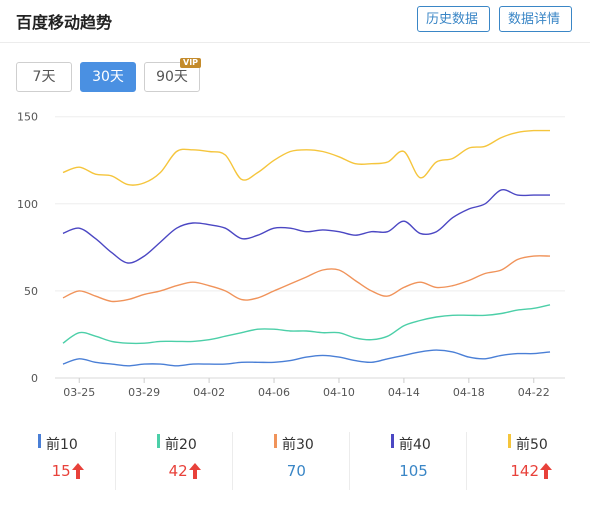 The height and width of the screenshot is (508, 590). I want to click on header: 百度移动趋势 历史数据 数据详情, so click(295, 21).